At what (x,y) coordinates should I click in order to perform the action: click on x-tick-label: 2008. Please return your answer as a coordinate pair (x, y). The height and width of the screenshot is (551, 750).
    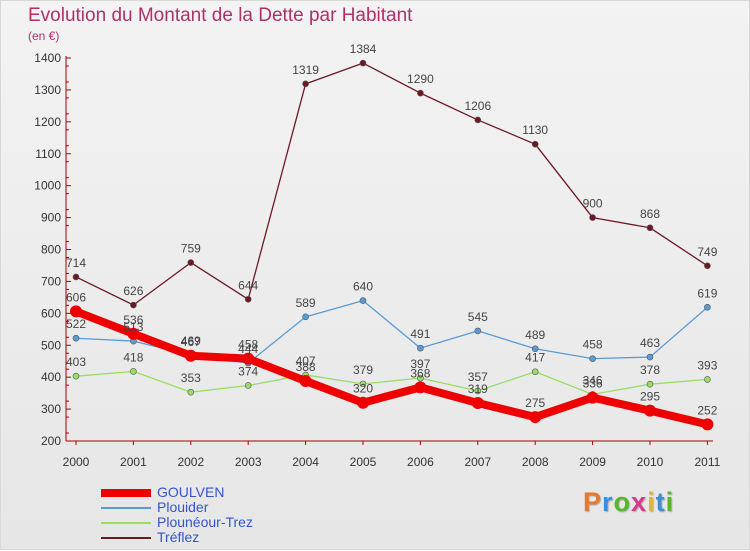
    Looking at the image, I should click on (535, 462).